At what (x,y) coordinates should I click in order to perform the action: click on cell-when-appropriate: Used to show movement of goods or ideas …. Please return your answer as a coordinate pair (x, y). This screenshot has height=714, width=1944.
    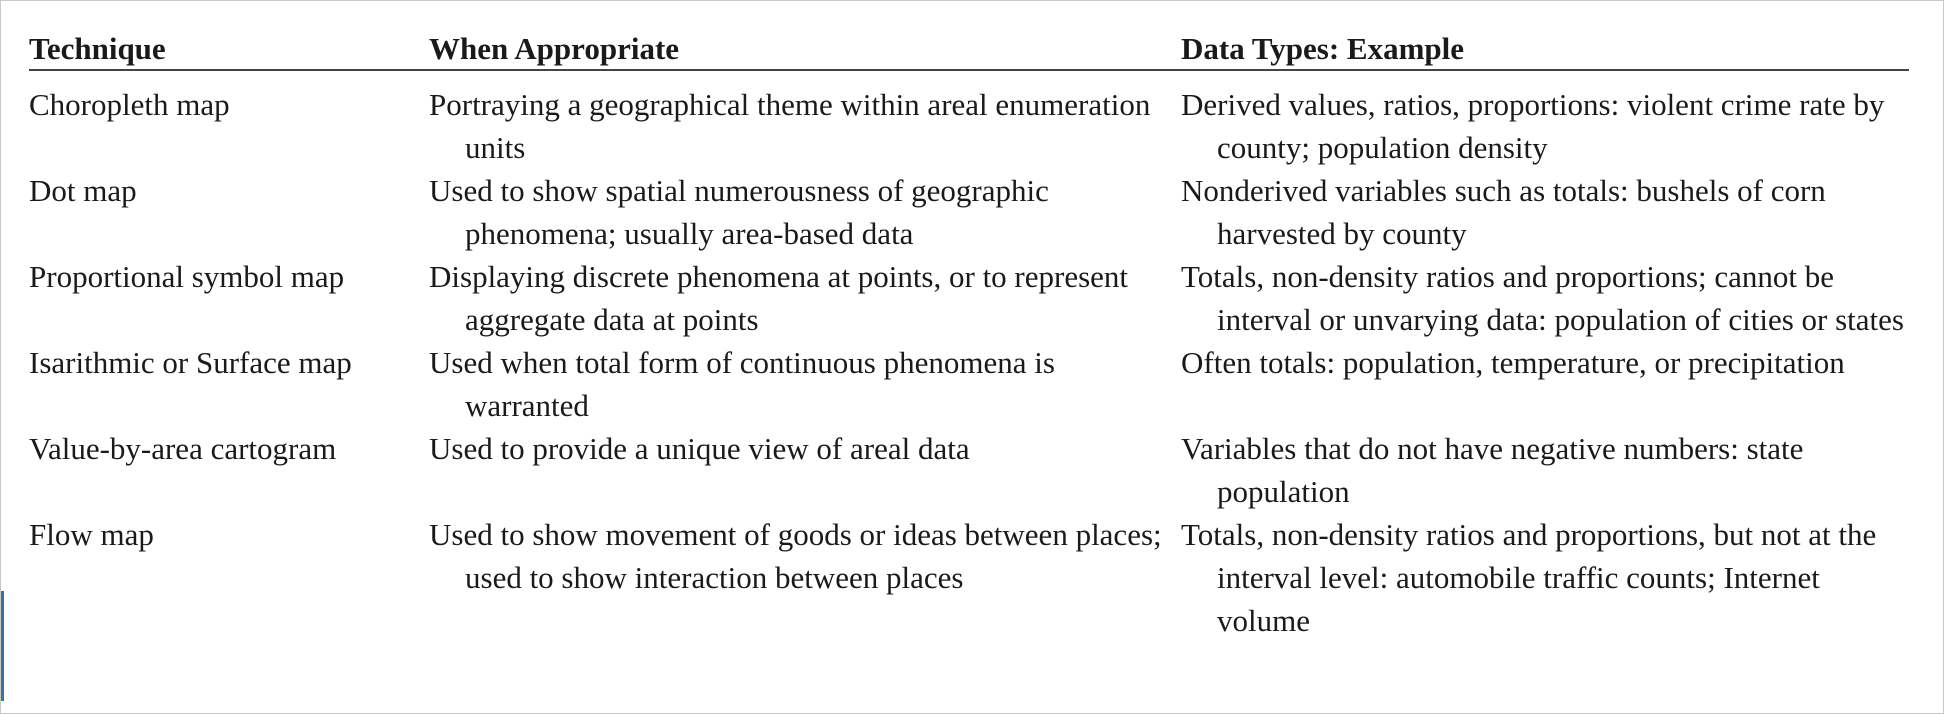
    Looking at the image, I should click on (795, 556).